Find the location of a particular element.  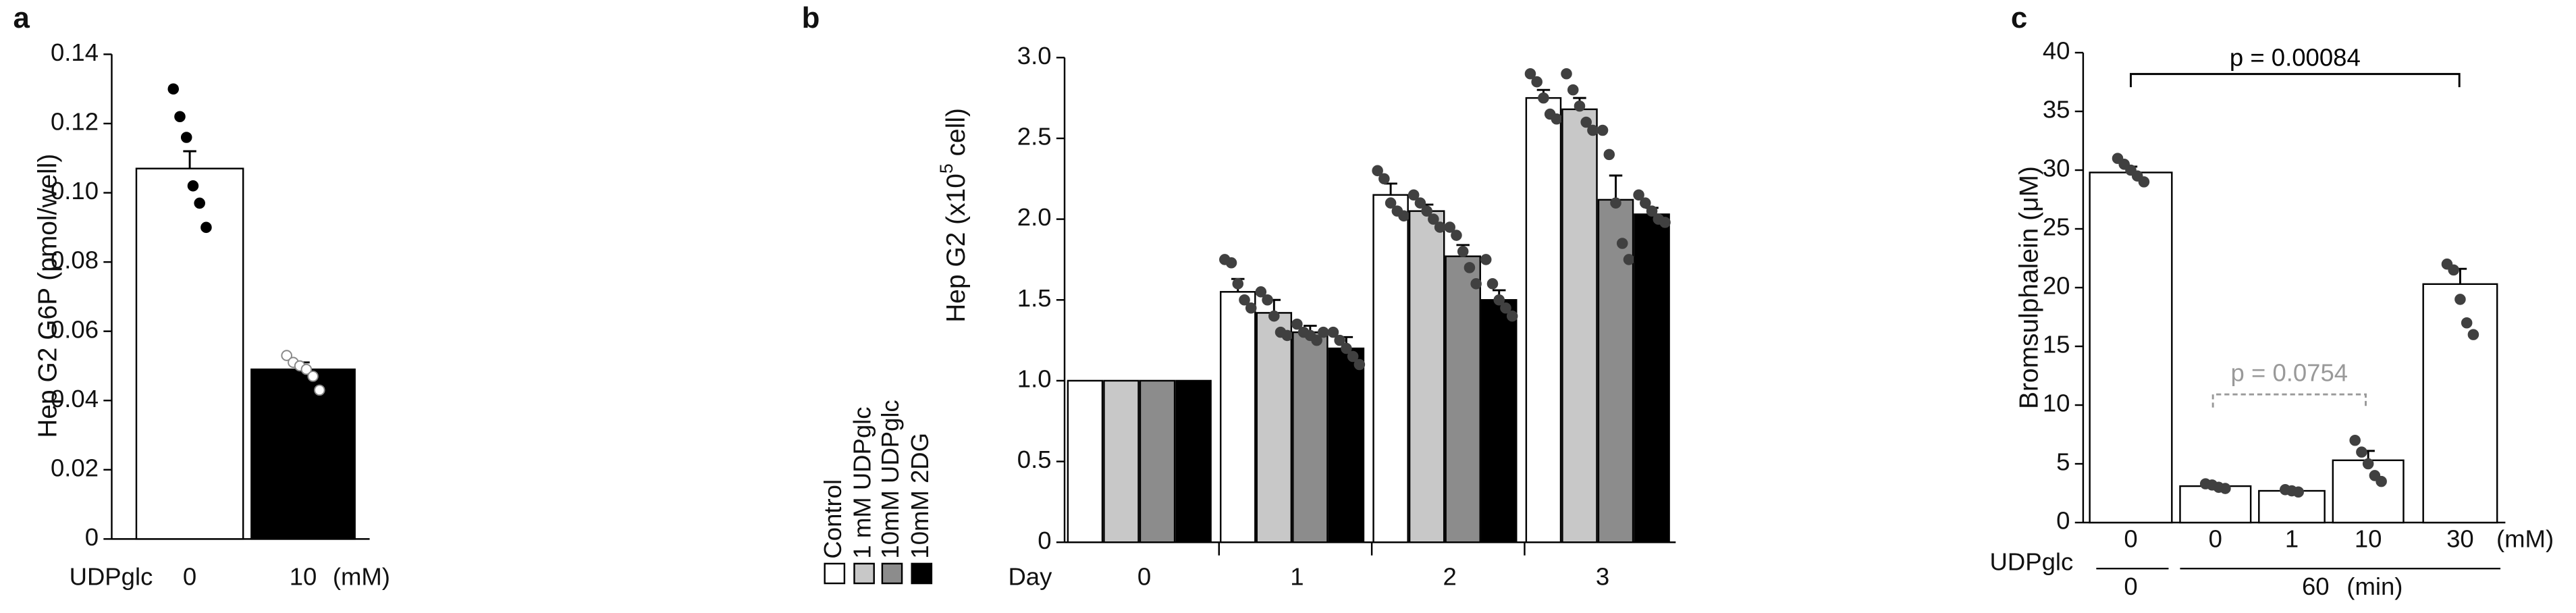

x-tick-label: 10 is located at coordinates (2368, 538).